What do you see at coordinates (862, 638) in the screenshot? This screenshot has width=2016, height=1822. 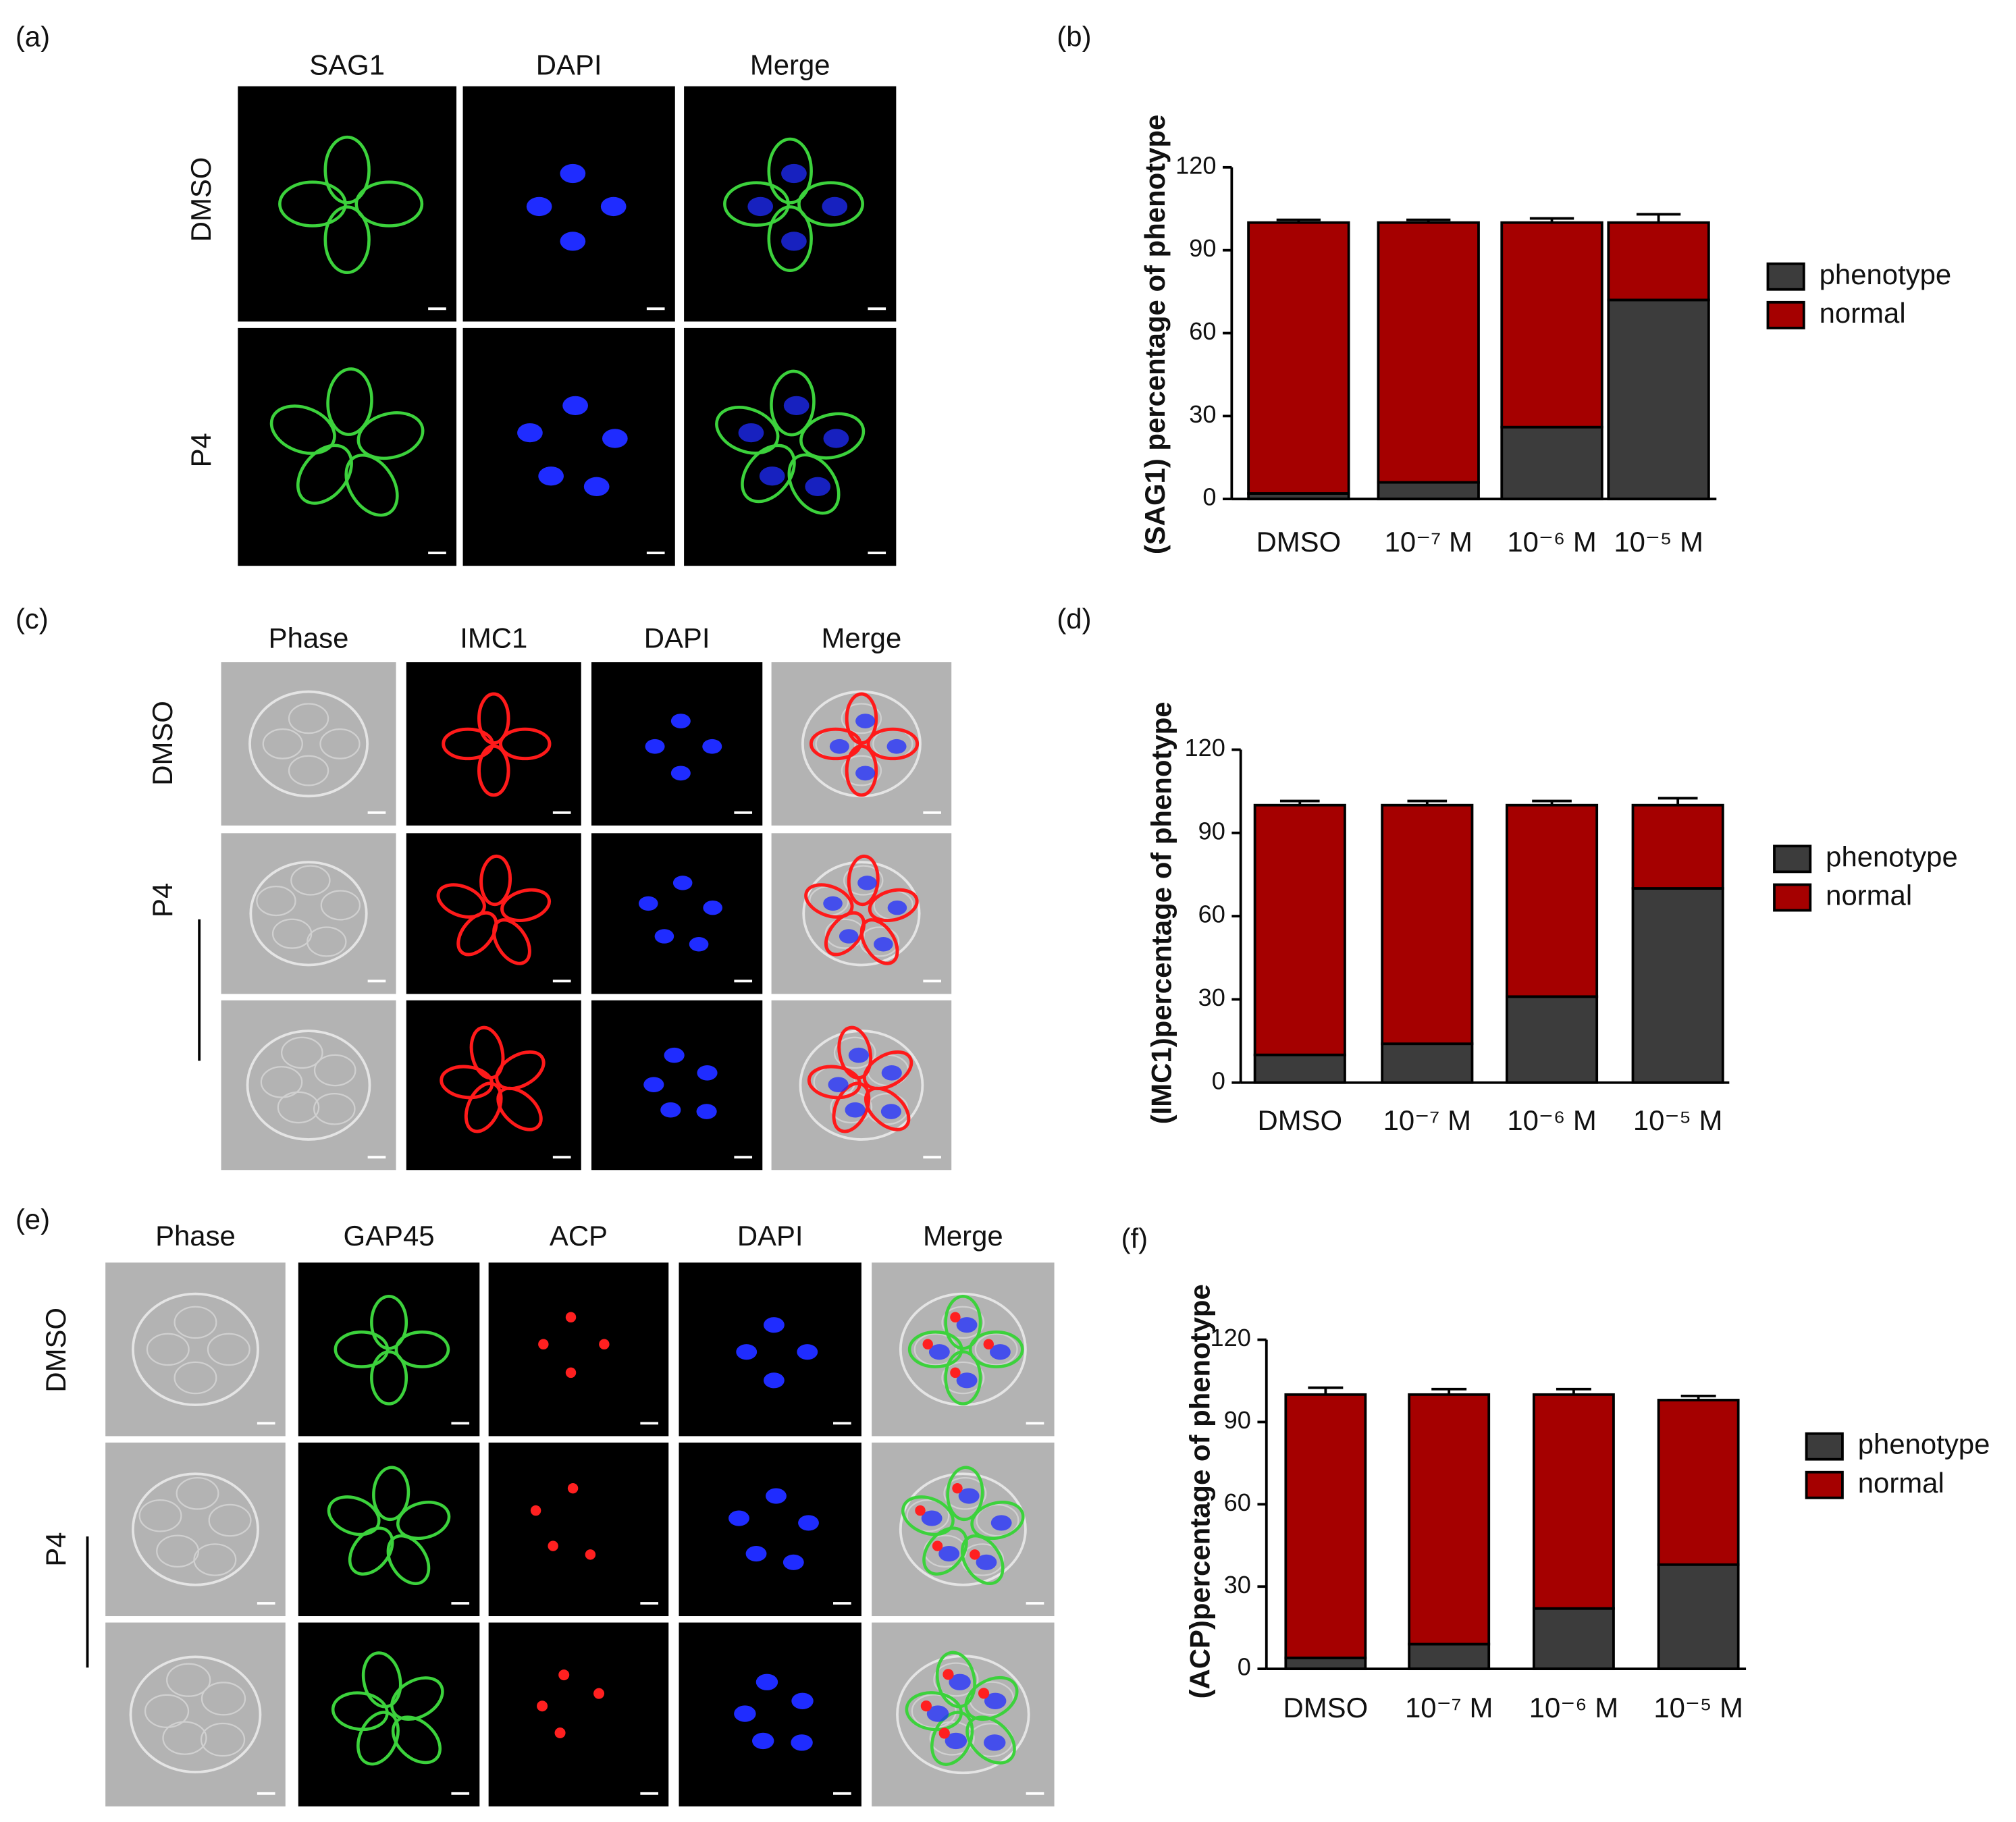 I see `column-header: Merge` at bounding box center [862, 638].